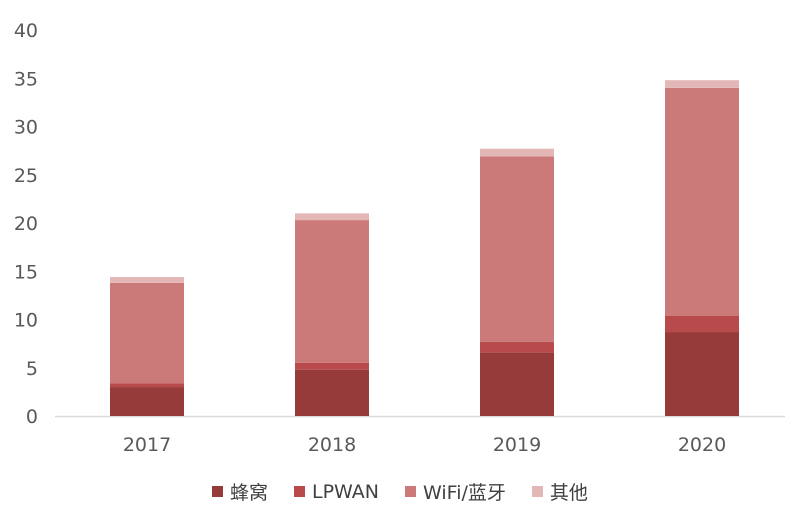  I want to click on legend-item: 蜂窝, so click(240, 491).